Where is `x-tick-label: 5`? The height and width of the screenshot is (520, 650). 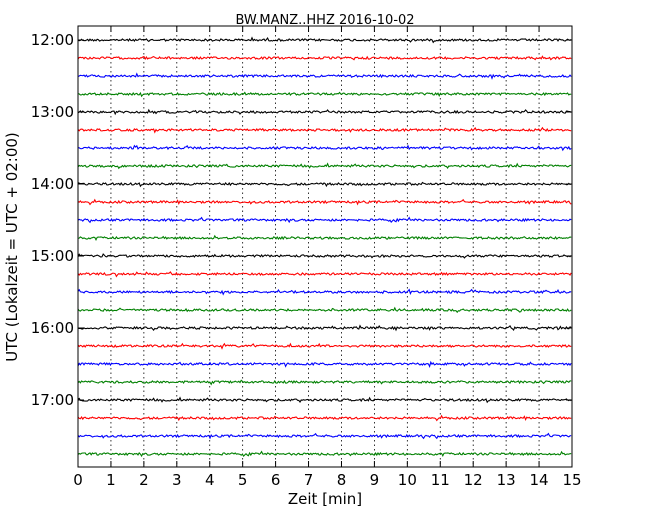 x-tick-label: 5 is located at coordinates (243, 480).